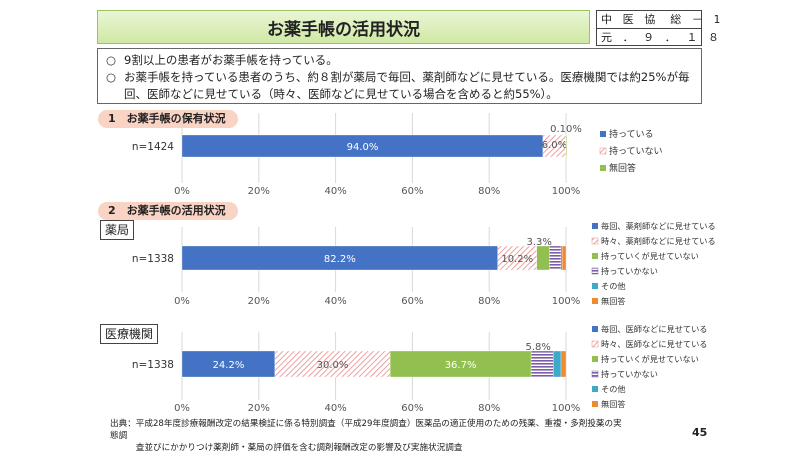 This screenshot has width=800, height=454. Describe the element at coordinates (168, 211) in the screenshot. I see `section-heading-usage: 2 お薬手帳の活用状況` at that location.